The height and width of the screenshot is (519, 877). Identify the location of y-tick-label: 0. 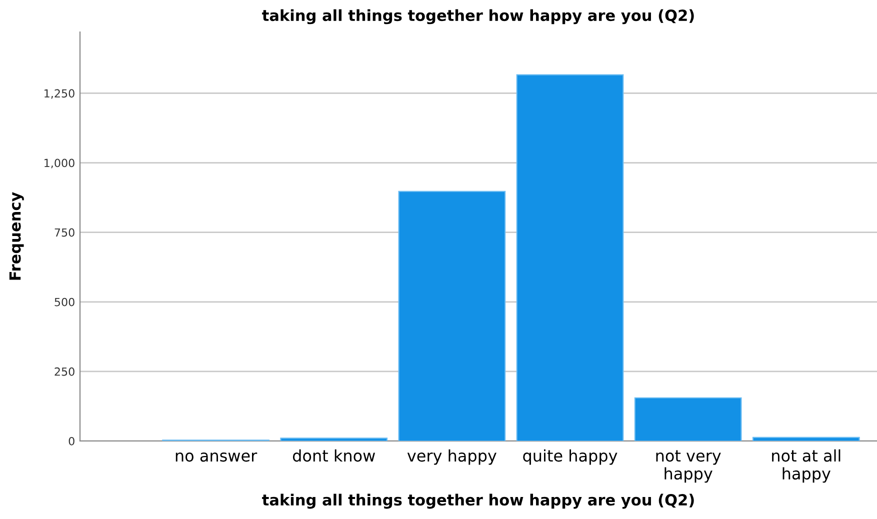
(71, 441).